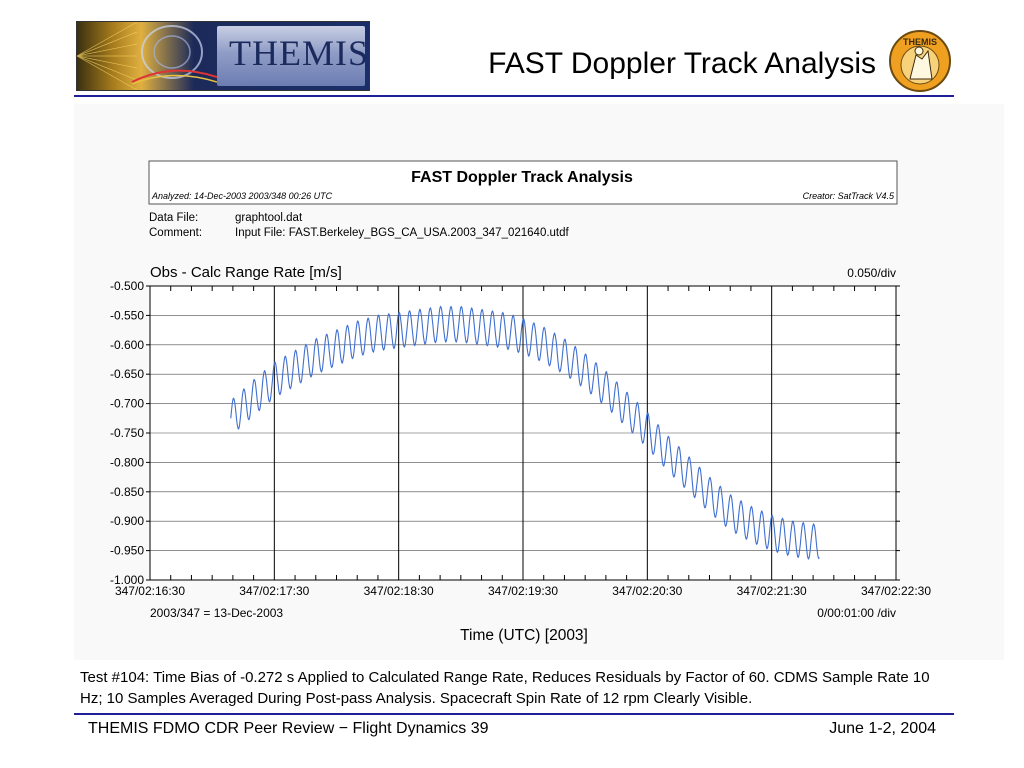  Describe the element at coordinates (849, 196) in the screenshot. I see `creator-text: Creator: SatTrack V4.5` at that location.